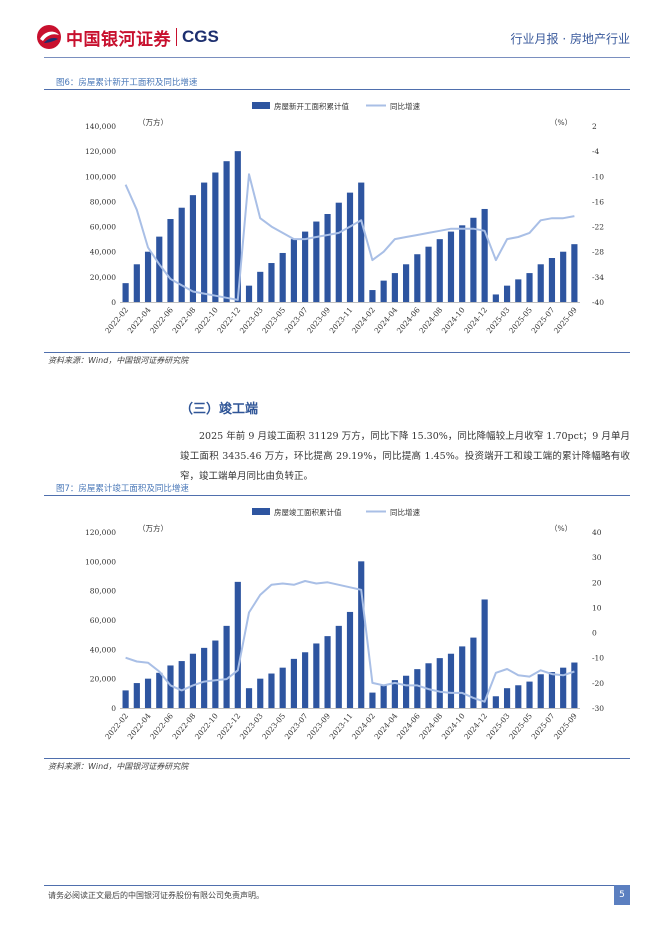 This screenshot has height=936, width=662. I want to click on header-divider, so click(337, 57).